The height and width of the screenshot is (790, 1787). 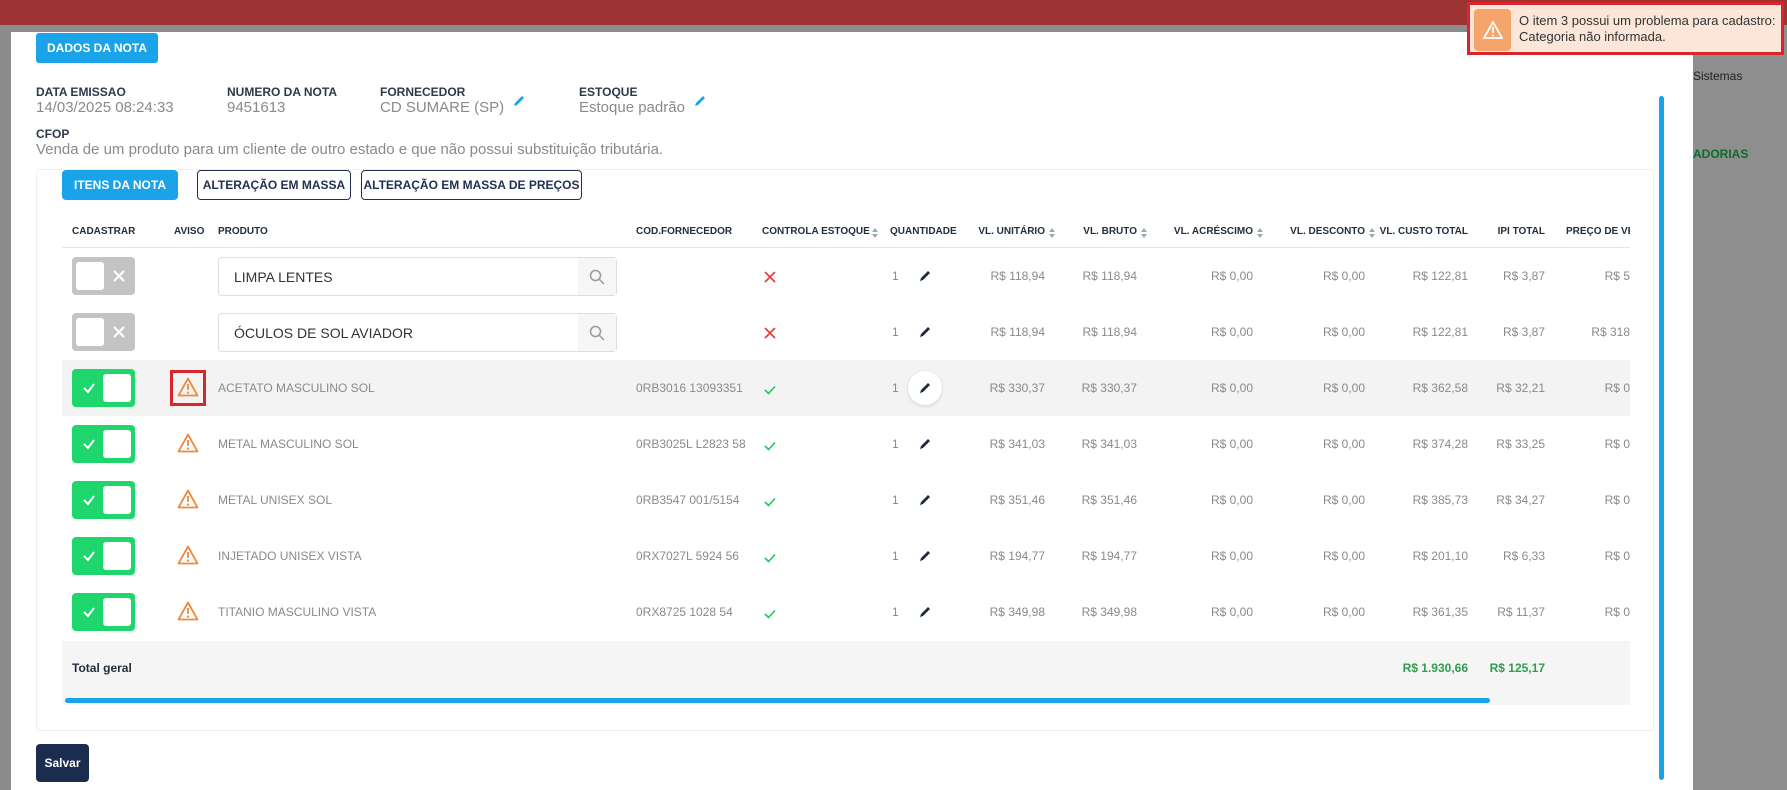 I want to click on column-header: CONTROLA ESTOQUE, so click(x=816, y=231).